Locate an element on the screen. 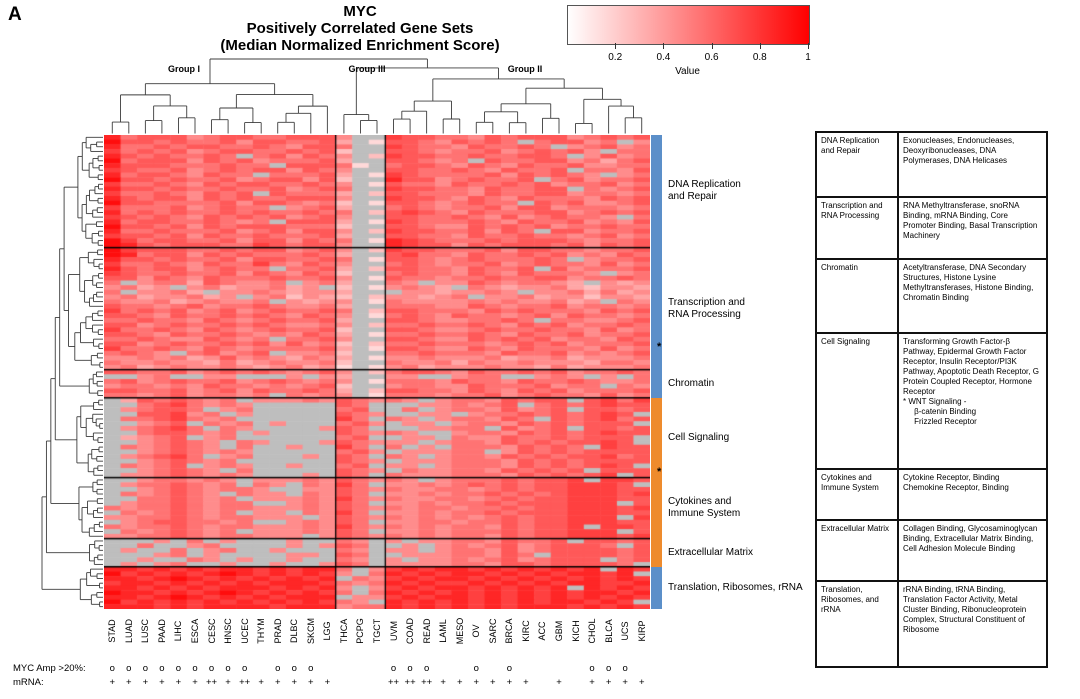  column-label-laml: LAML is located at coordinates (443, 631).